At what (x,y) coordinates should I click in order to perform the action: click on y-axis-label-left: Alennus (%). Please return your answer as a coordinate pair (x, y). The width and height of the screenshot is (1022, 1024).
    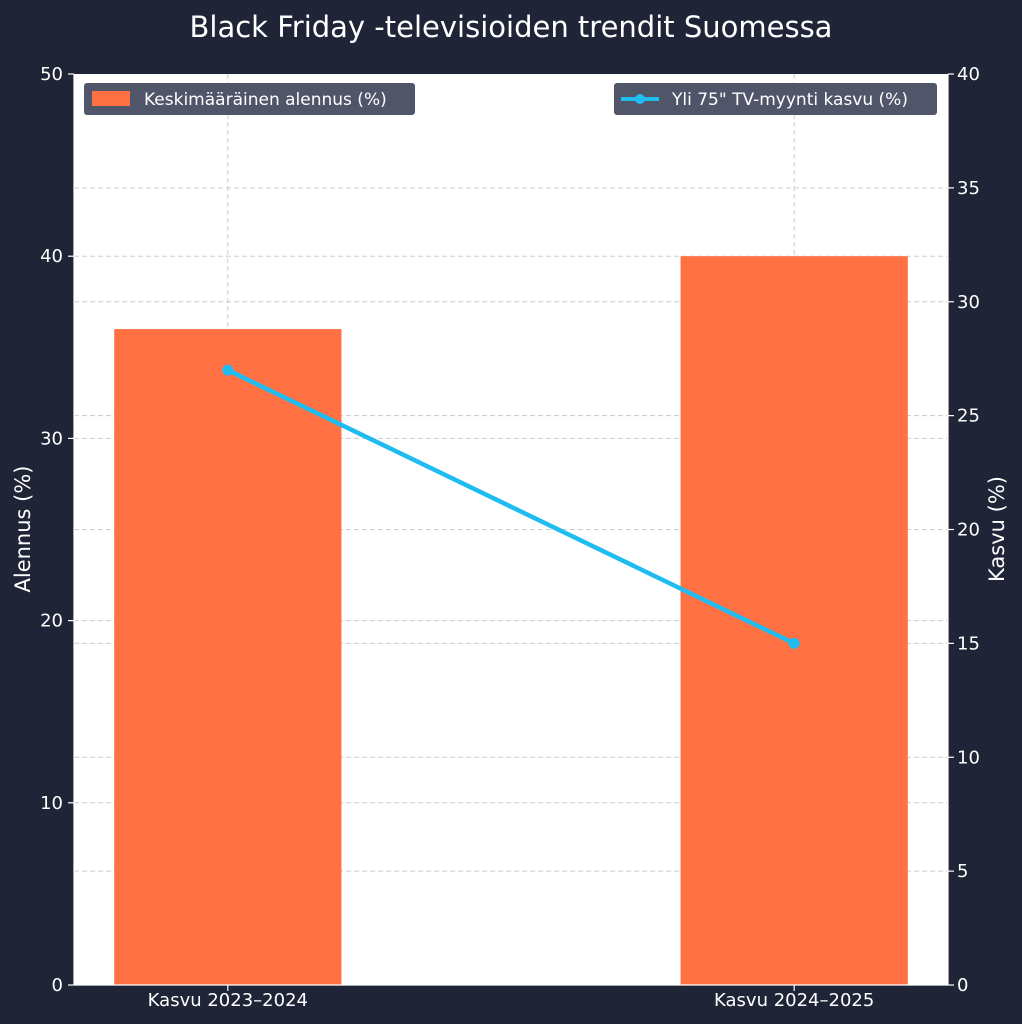
    Looking at the image, I should click on (23, 528).